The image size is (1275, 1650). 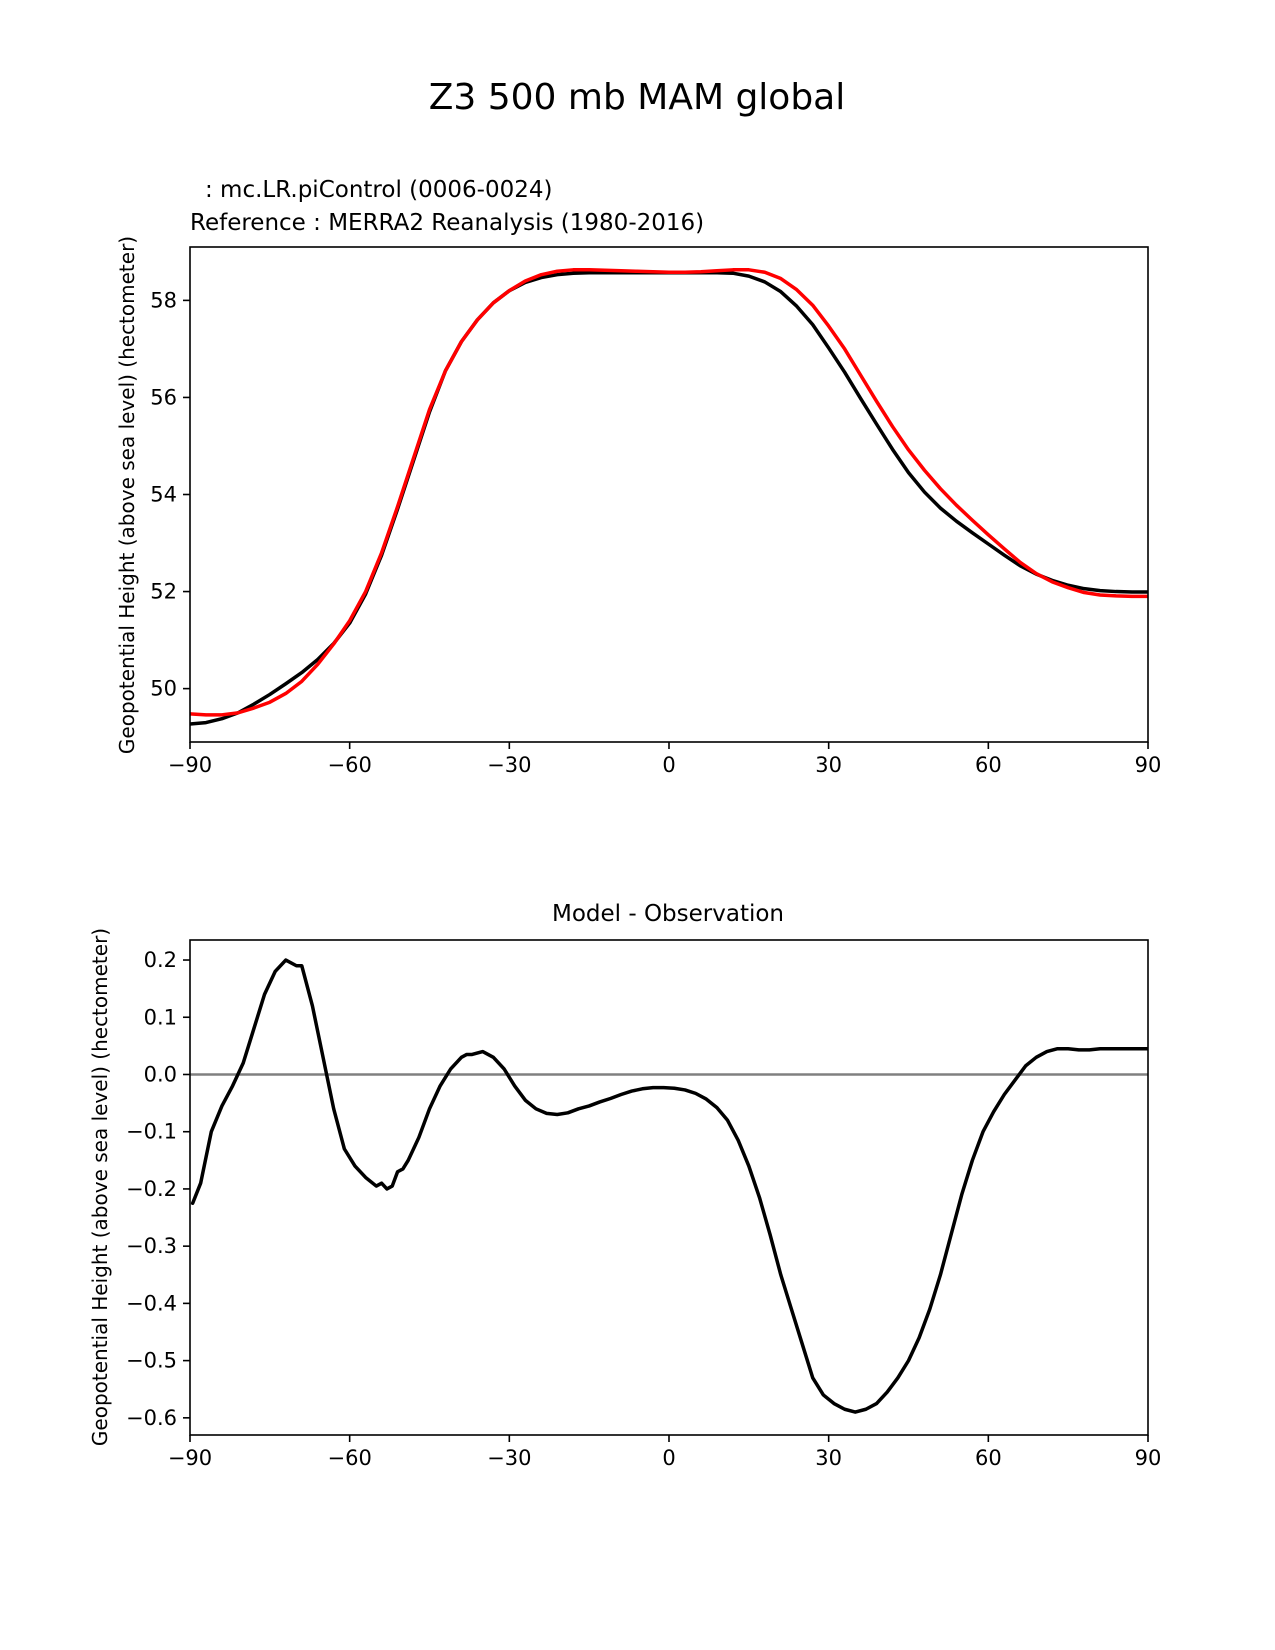 I want to click on bottom-ytick-label: −0.6, so click(x=151, y=1418).